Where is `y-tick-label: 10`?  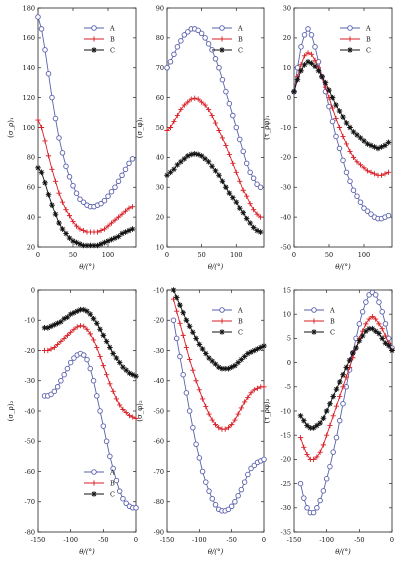 y-tick-label: 10 is located at coordinates (287, 315).